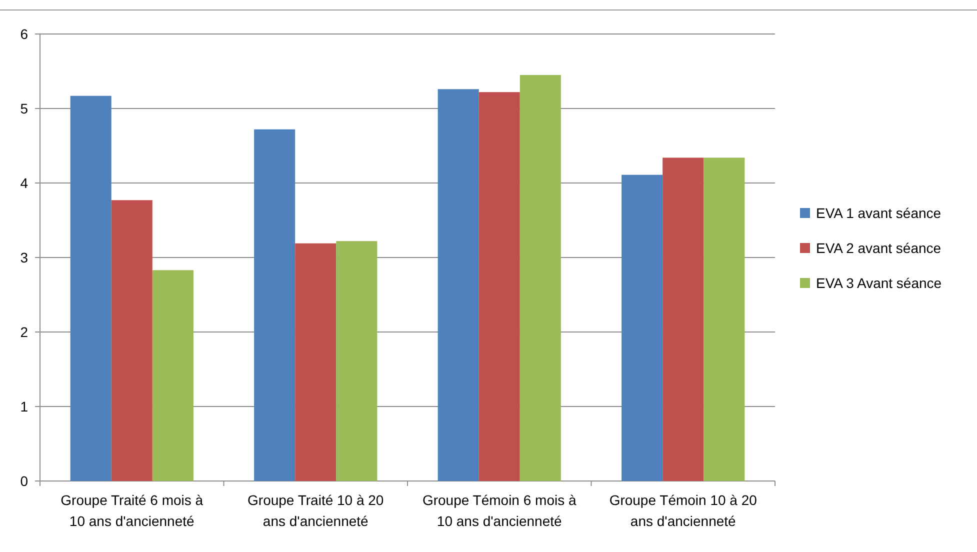 This screenshot has height=552, width=977. Describe the element at coordinates (24, 332) in the screenshot. I see `y-tick-label: 2` at that location.